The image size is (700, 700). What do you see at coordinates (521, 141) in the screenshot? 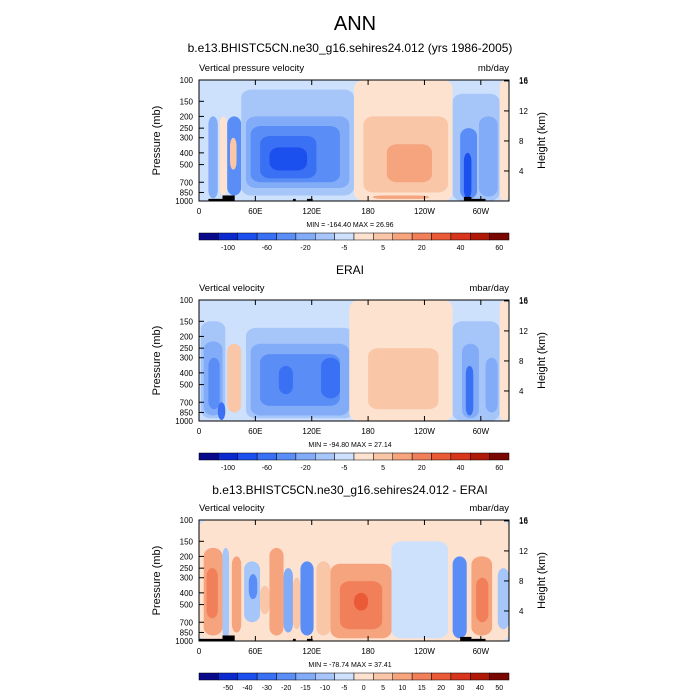
I see `height-tick-label: 8` at bounding box center [521, 141].